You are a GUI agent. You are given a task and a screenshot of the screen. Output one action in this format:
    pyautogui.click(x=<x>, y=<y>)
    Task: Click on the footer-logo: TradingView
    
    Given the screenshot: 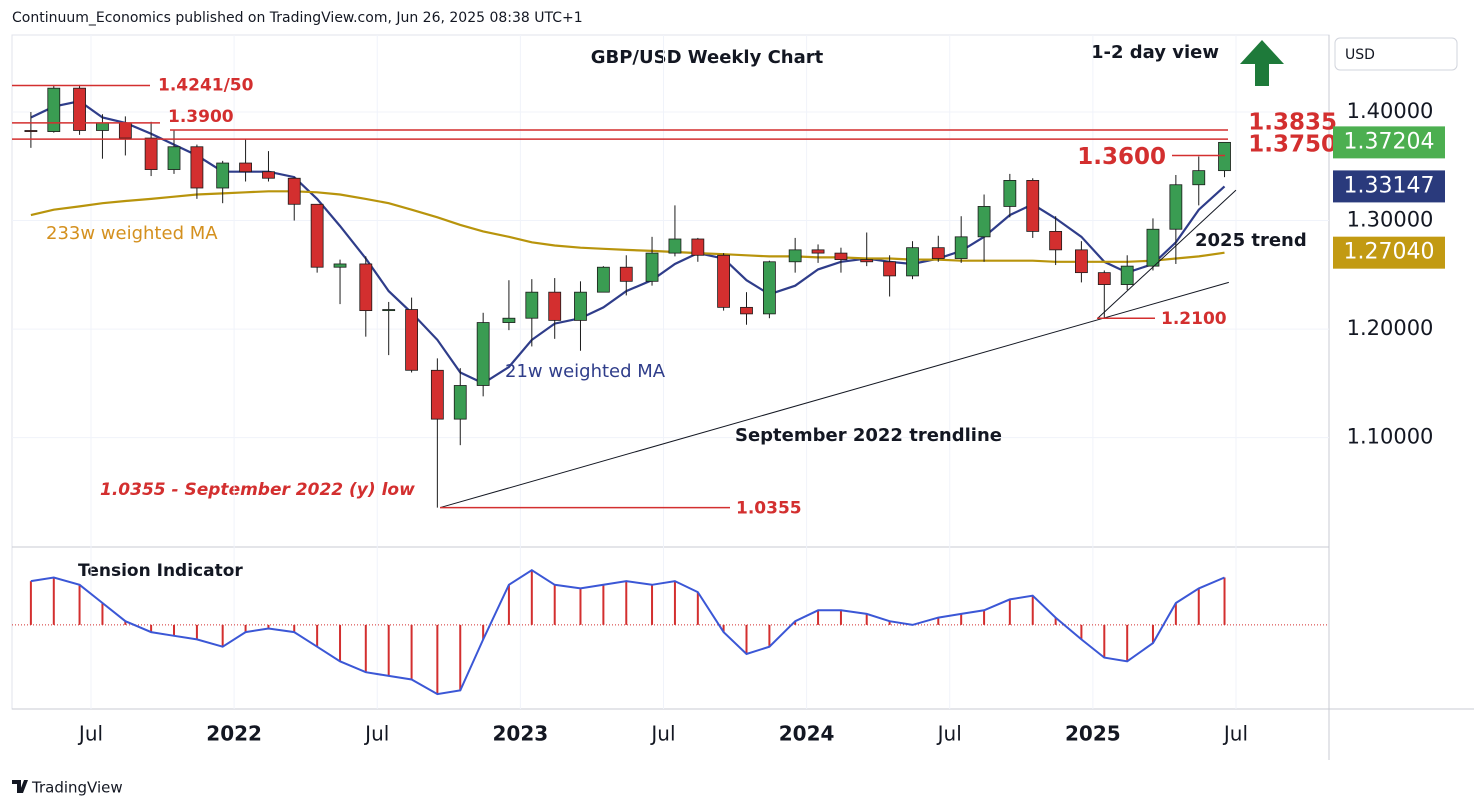 What is the action you would take?
    pyautogui.click(x=67, y=788)
    